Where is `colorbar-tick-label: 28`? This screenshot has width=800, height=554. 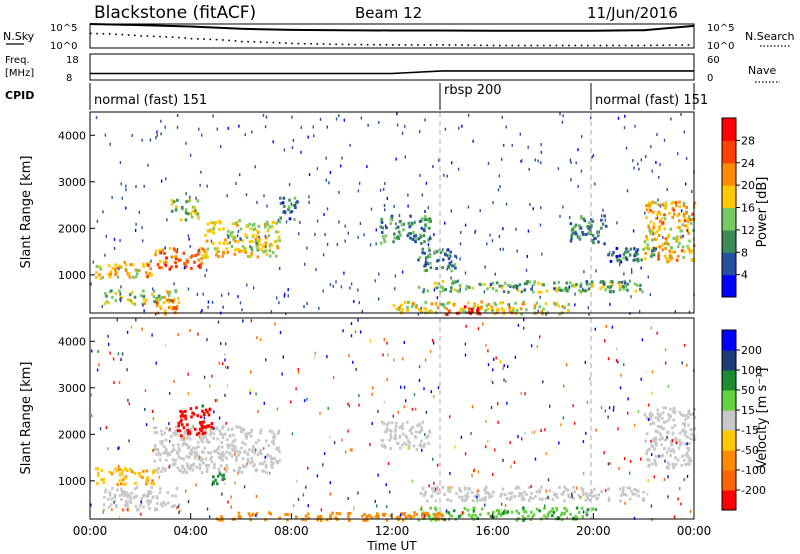 colorbar-tick-label: 28 is located at coordinates (748, 140).